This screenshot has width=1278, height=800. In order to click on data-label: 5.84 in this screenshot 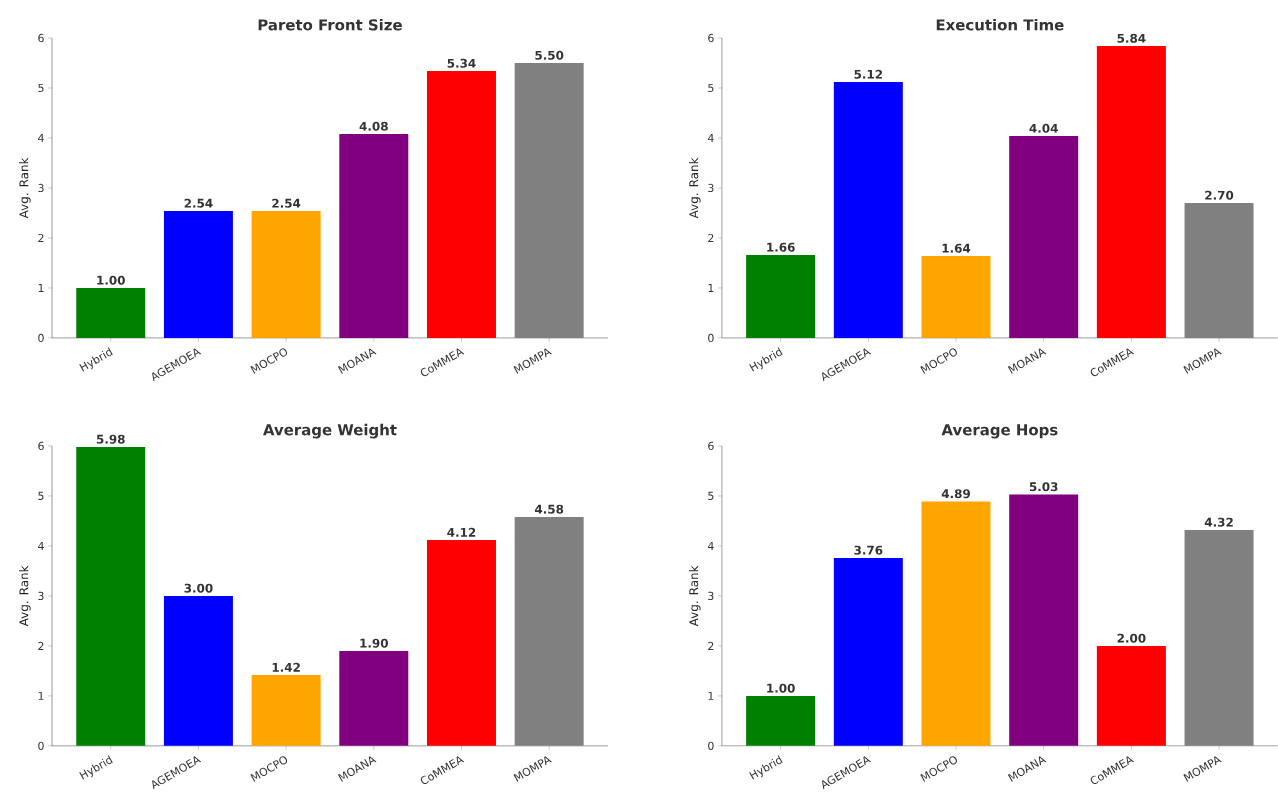, I will do `click(1131, 38)`.